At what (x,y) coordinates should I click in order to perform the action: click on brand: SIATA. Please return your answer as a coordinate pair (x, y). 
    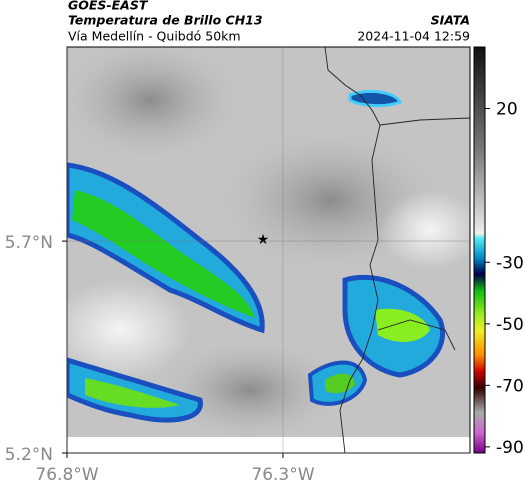
    Looking at the image, I should click on (450, 20).